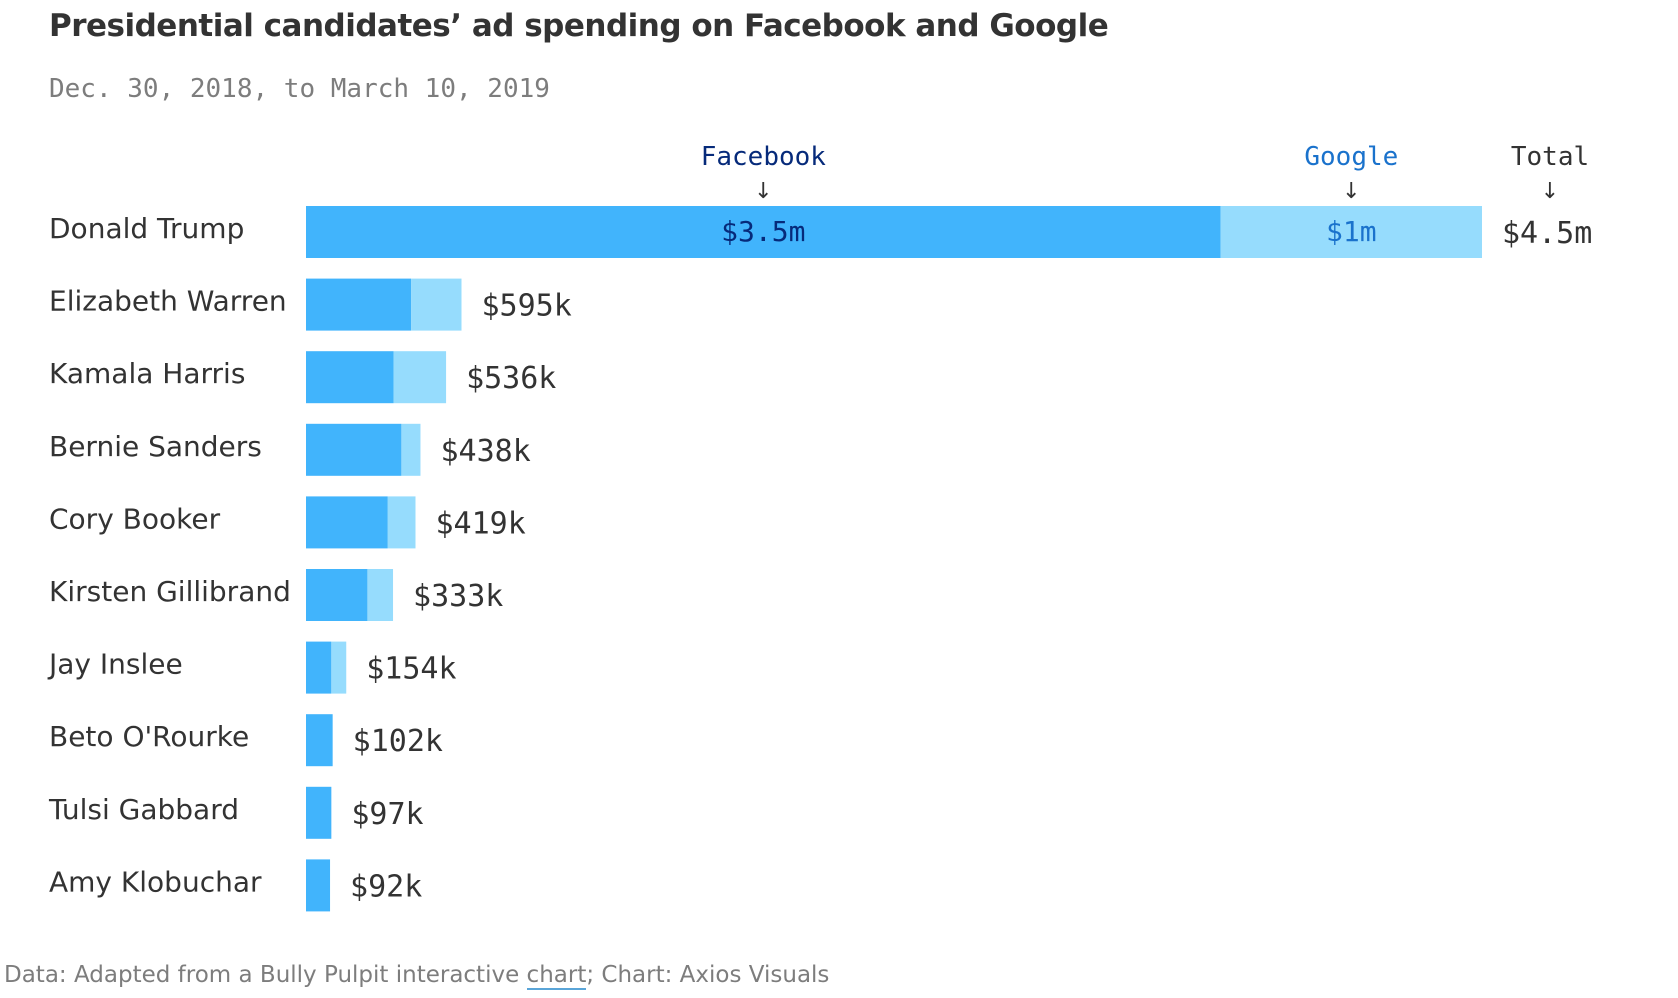 The height and width of the screenshot is (998, 1678). What do you see at coordinates (458, 596) in the screenshot?
I see `total-label-kirsten-gillibrand: $333k` at bounding box center [458, 596].